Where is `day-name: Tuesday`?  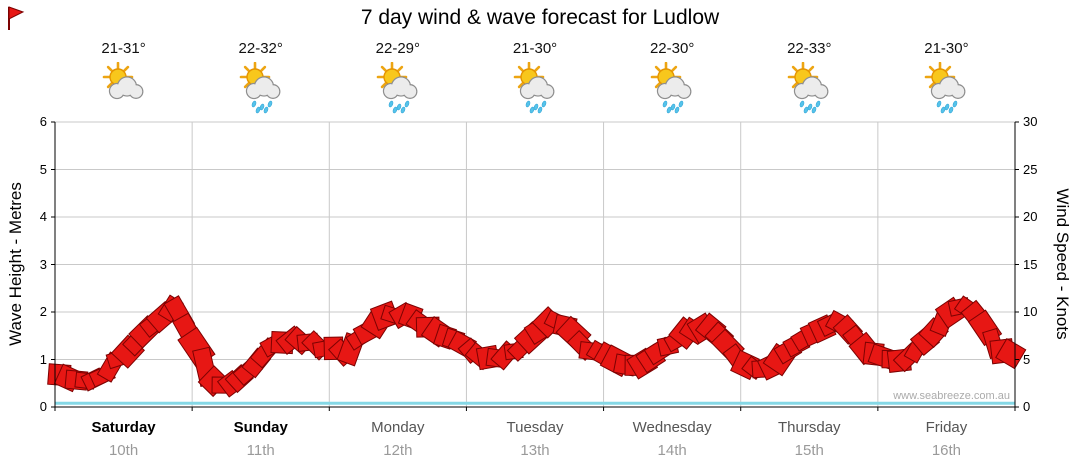 day-name: Tuesday is located at coordinates (535, 427).